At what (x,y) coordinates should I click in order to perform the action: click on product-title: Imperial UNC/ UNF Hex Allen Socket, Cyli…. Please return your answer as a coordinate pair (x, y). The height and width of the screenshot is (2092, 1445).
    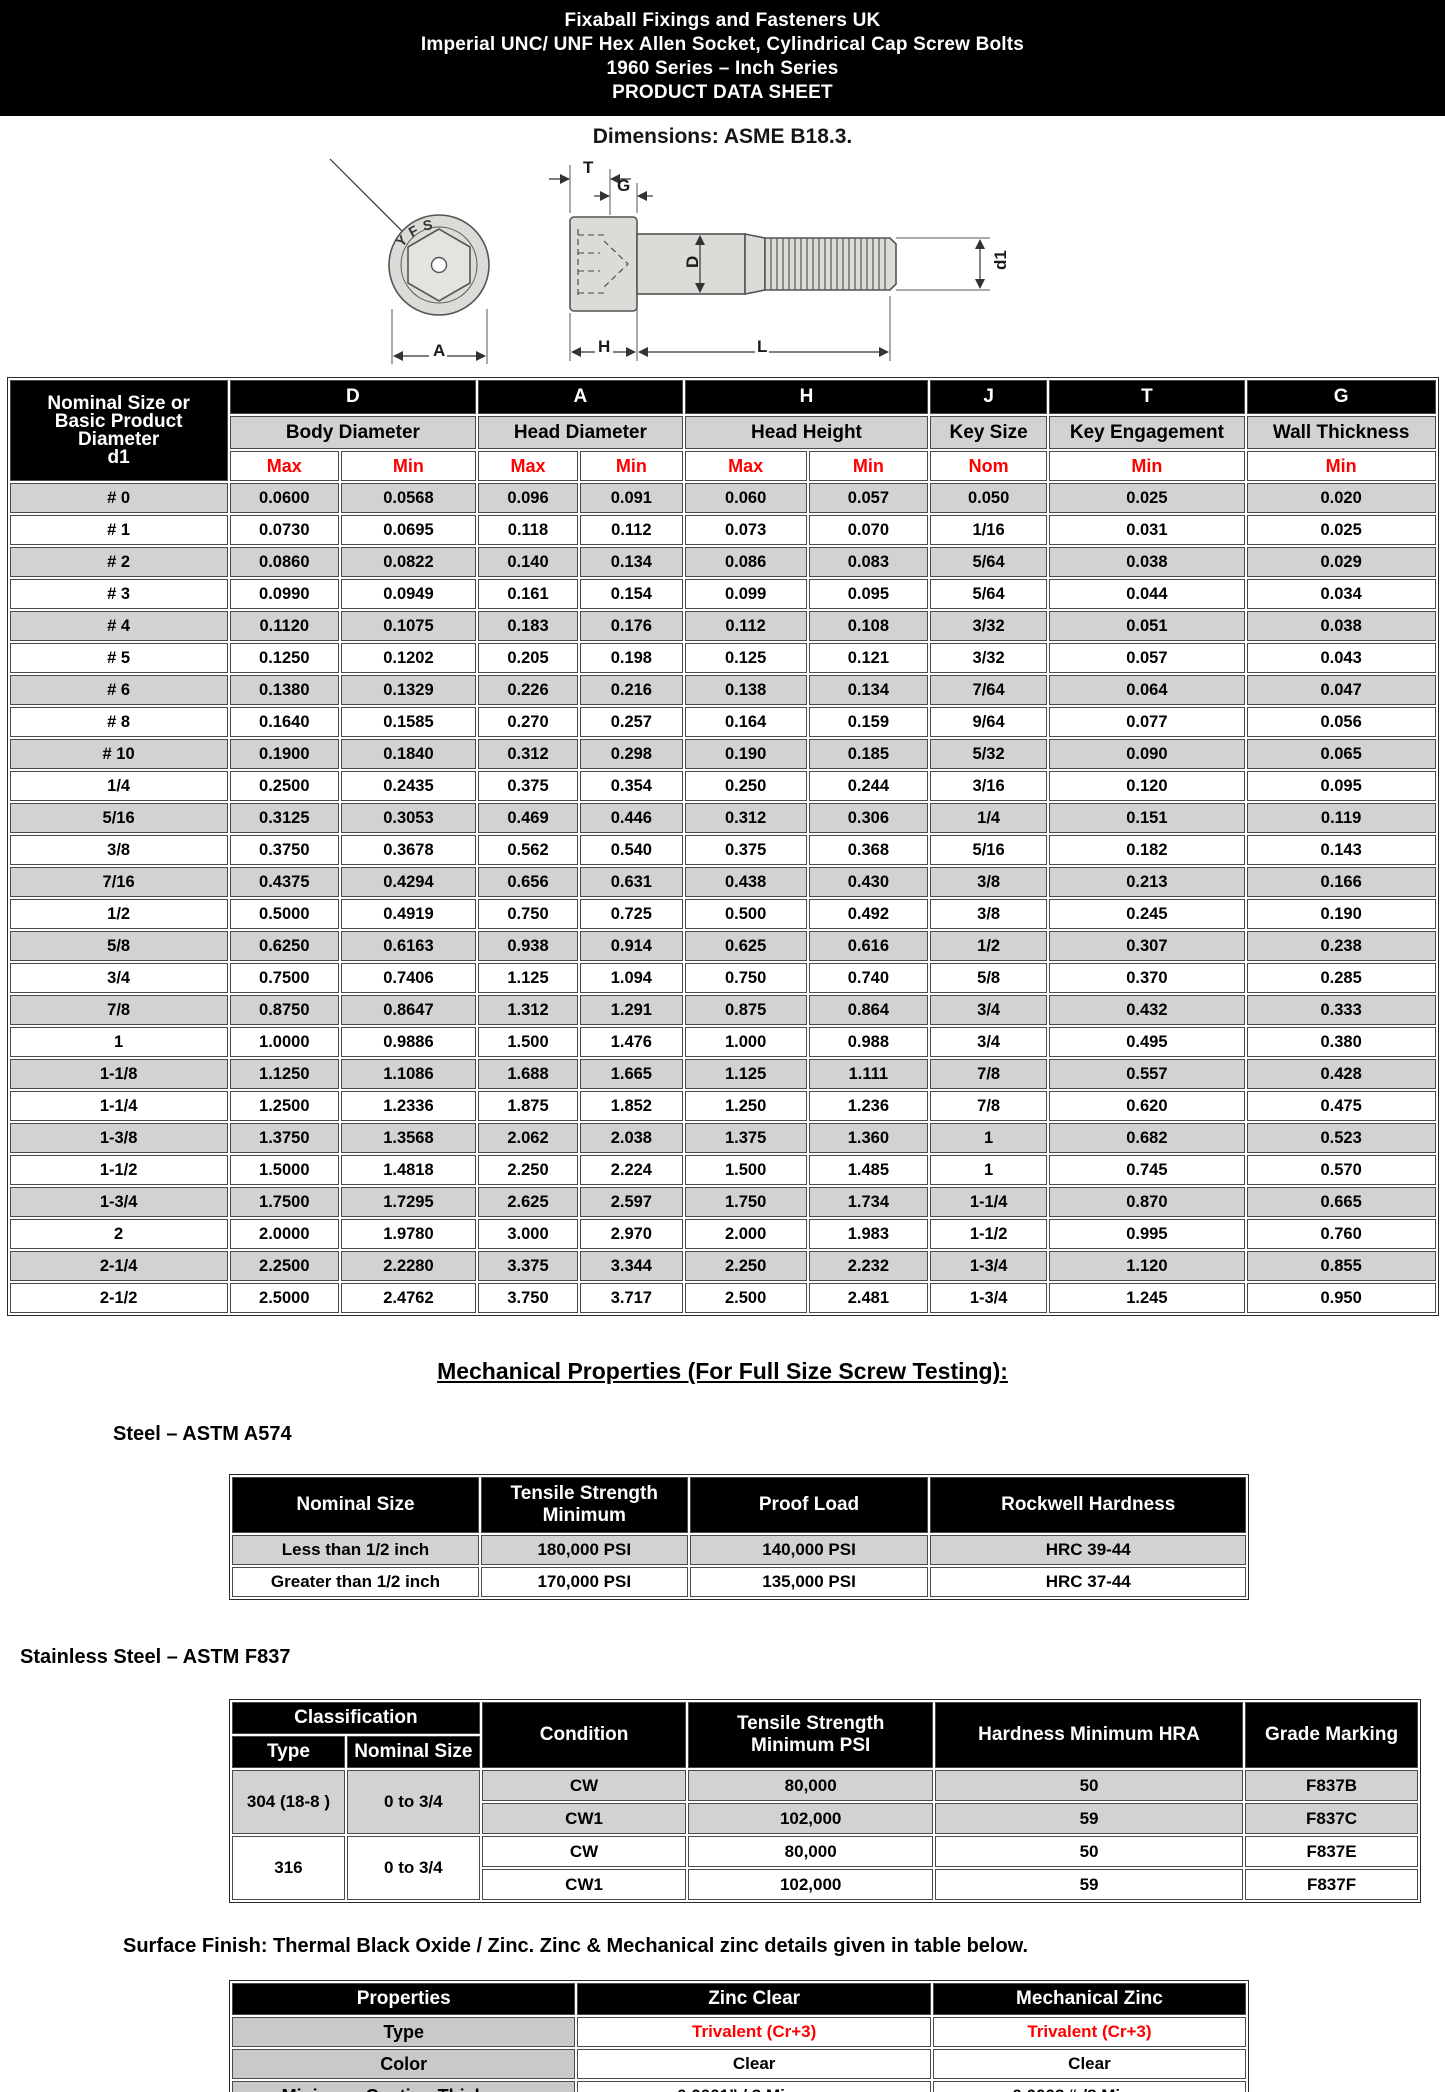
    Looking at the image, I should click on (722, 44).